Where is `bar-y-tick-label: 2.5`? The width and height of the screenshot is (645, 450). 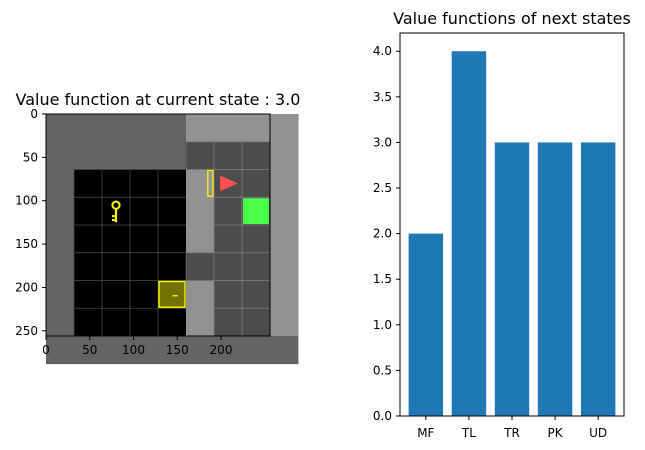
bar-y-tick-label: 2.5 is located at coordinates (382, 188).